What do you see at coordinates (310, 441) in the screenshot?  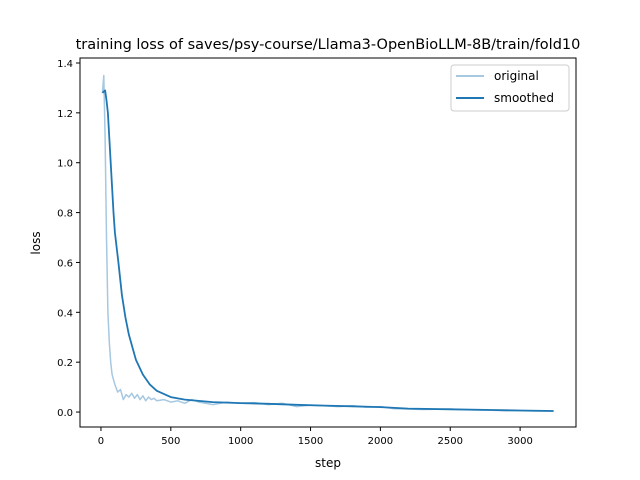 I see `x-tick-label: 1500` at bounding box center [310, 441].